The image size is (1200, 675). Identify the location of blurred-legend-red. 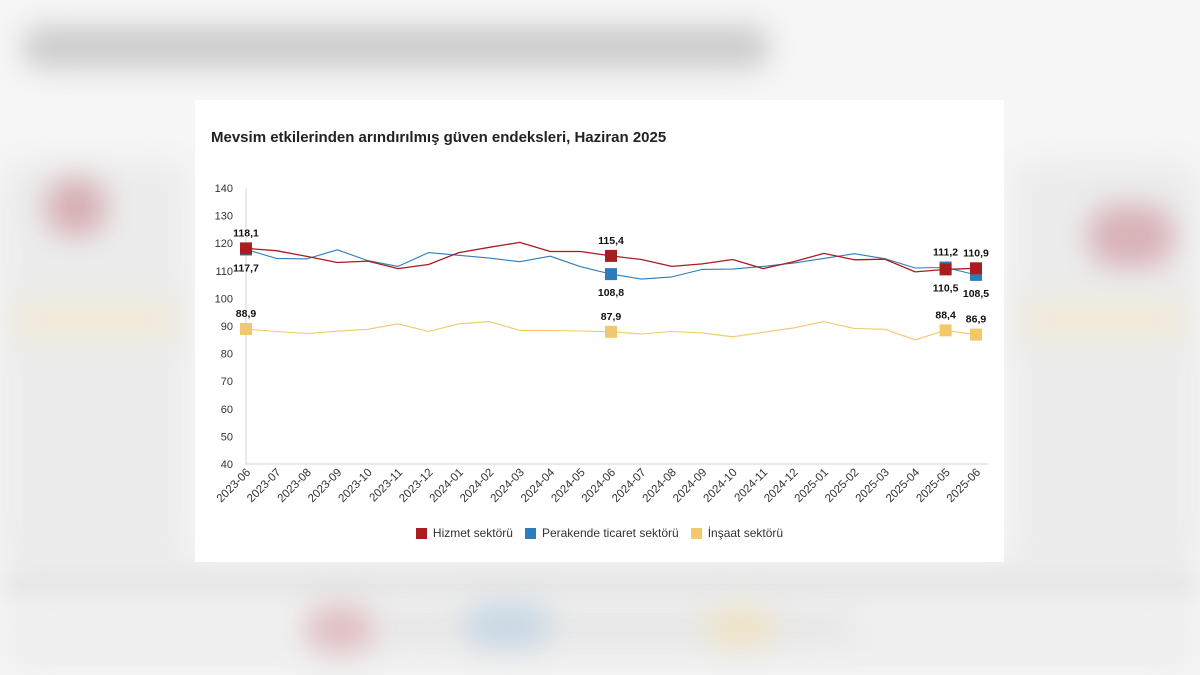
(340, 629).